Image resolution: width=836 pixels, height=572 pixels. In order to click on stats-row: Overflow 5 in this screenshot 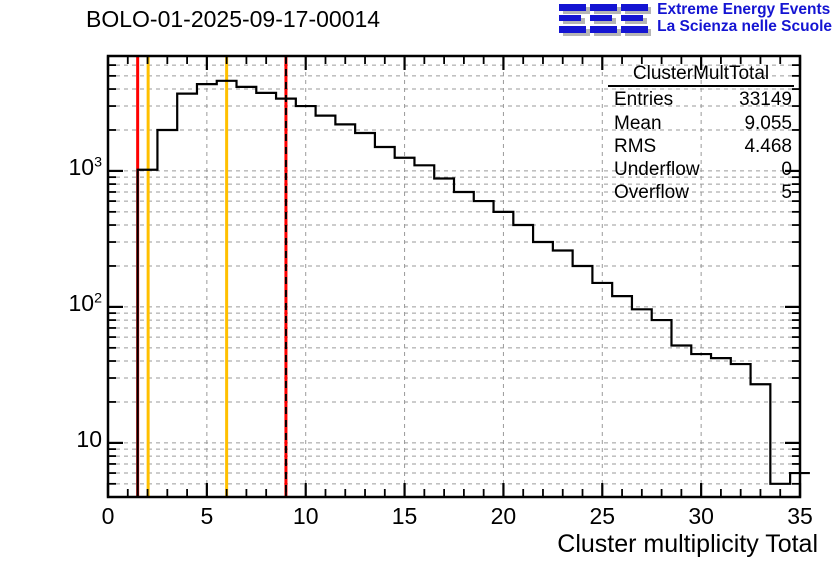, I will do `click(701, 192)`.